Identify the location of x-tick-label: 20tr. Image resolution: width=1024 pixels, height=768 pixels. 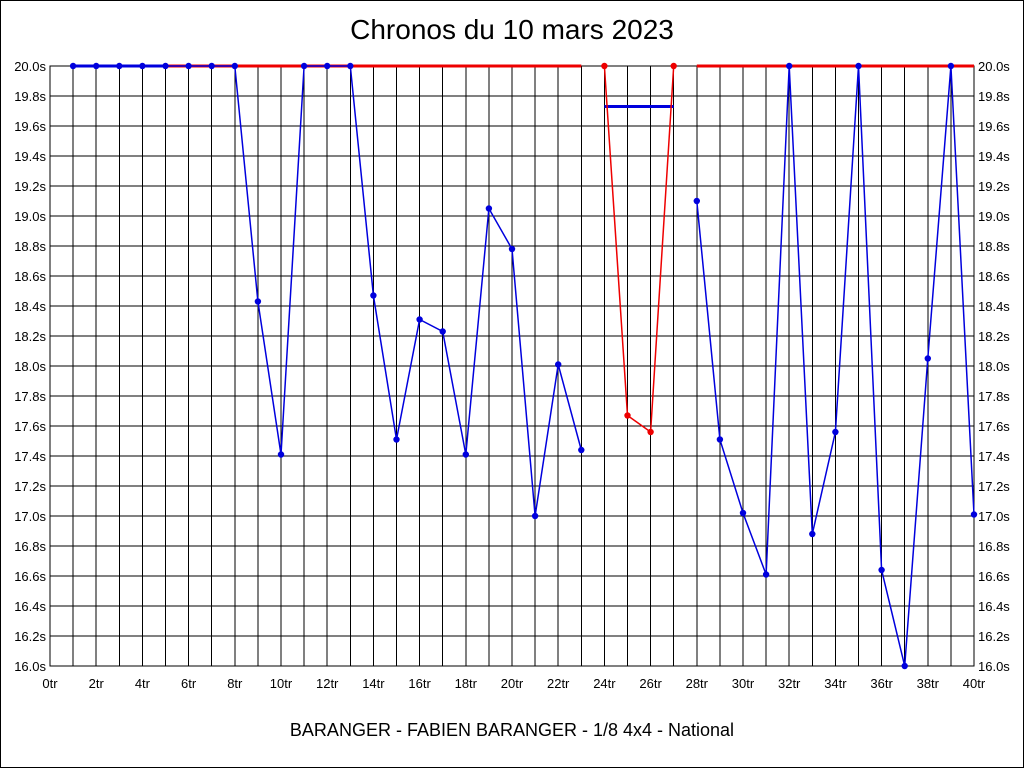
(512, 683).